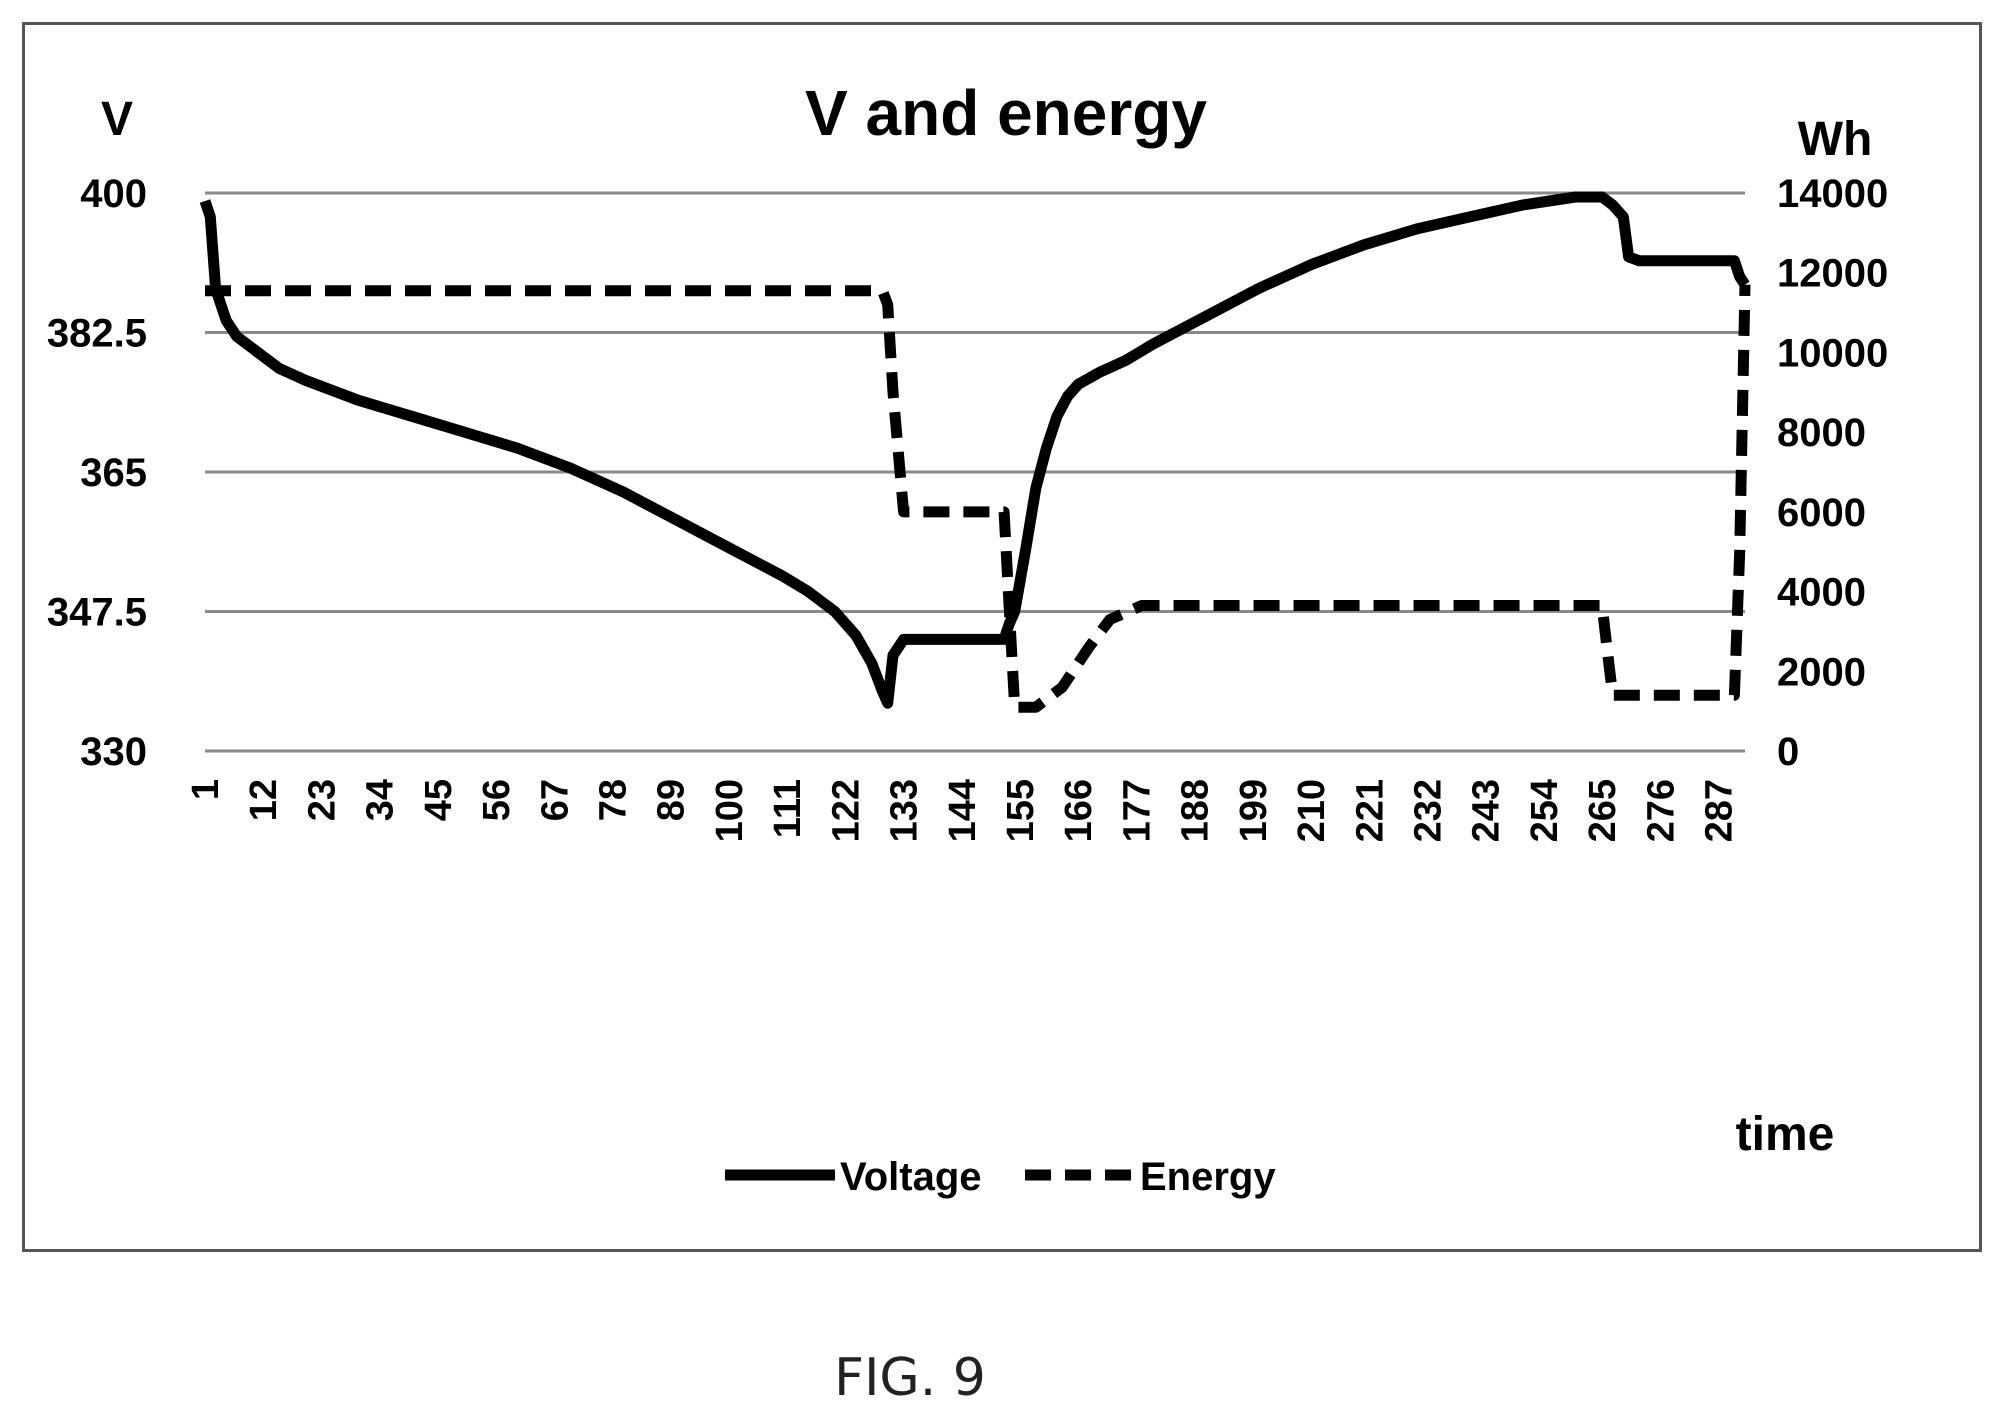 The height and width of the screenshot is (1428, 2001). I want to click on x-tick-label: 188, so click(1196, 810).